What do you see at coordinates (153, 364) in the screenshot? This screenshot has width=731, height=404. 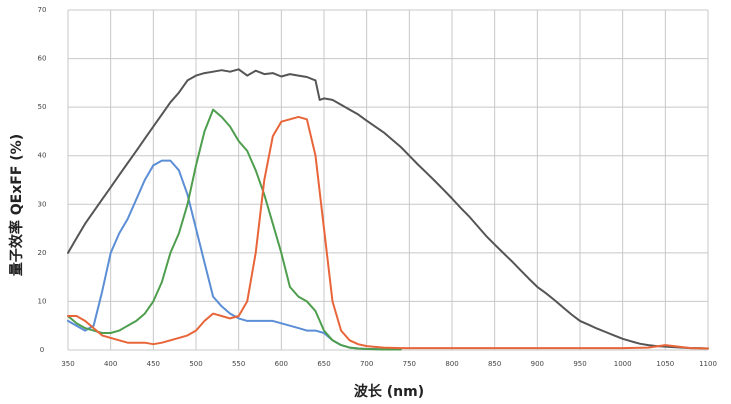 I see `x-tick-label: 450` at bounding box center [153, 364].